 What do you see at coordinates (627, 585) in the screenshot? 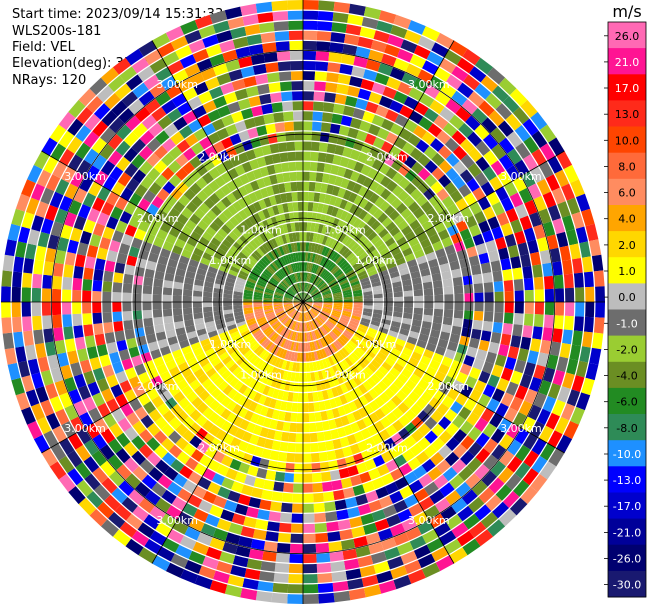
I see `colorbar-tick-label: -30.0` at bounding box center [627, 585].